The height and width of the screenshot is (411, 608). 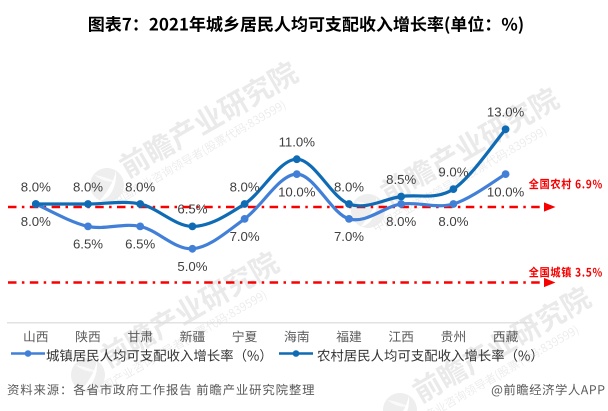 I want to click on svg-text: 8.5%, so click(x=401, y=179).